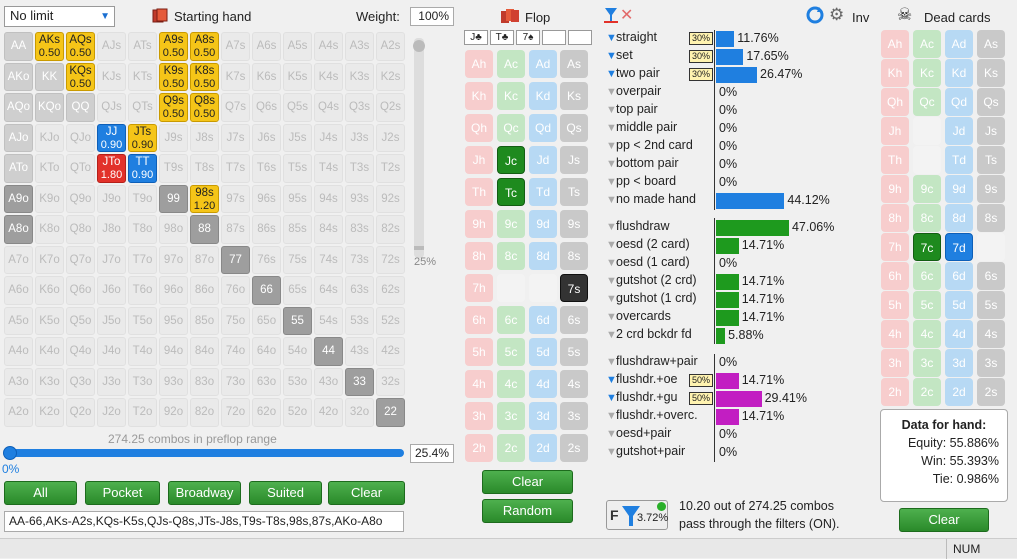 The image size is (1017, 559). Describe the element at coordinates (649, 146) in the screenshot. I see `stat-row: ▼pp < 2nd card` at that location.